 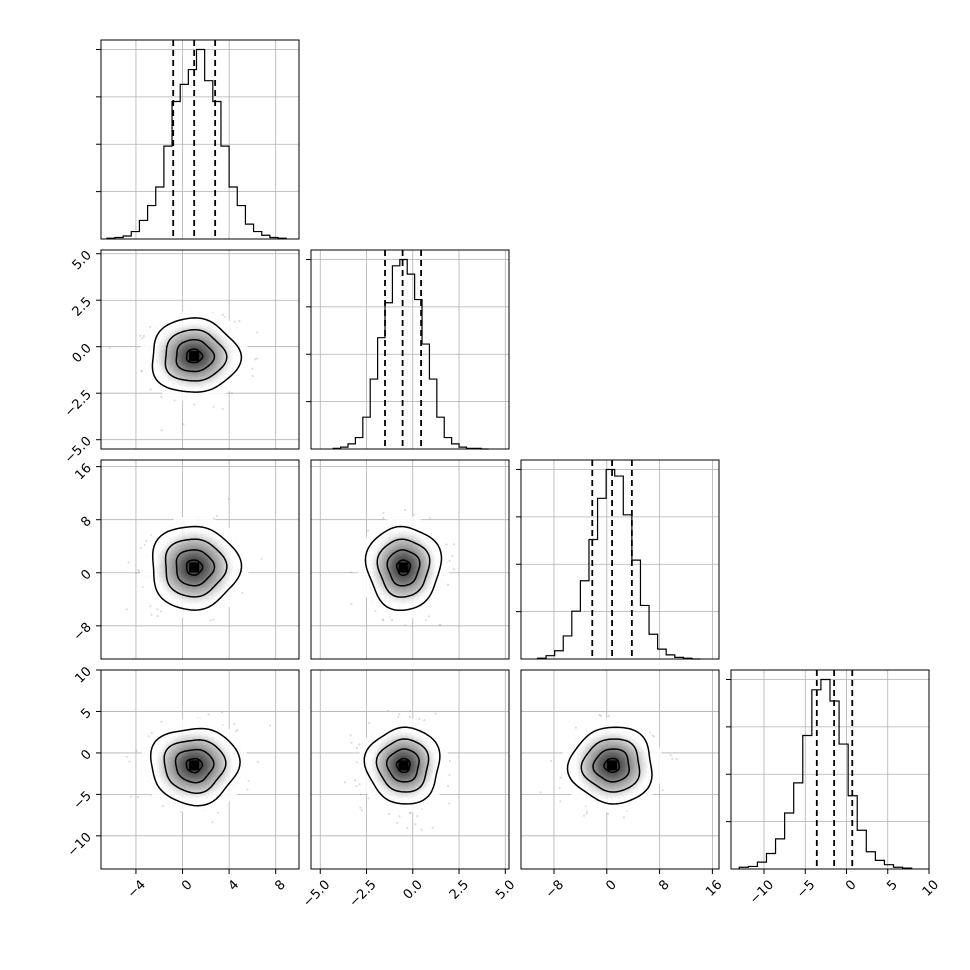 I want to click on x-tick-label: −8, so click(x=555, y=889).